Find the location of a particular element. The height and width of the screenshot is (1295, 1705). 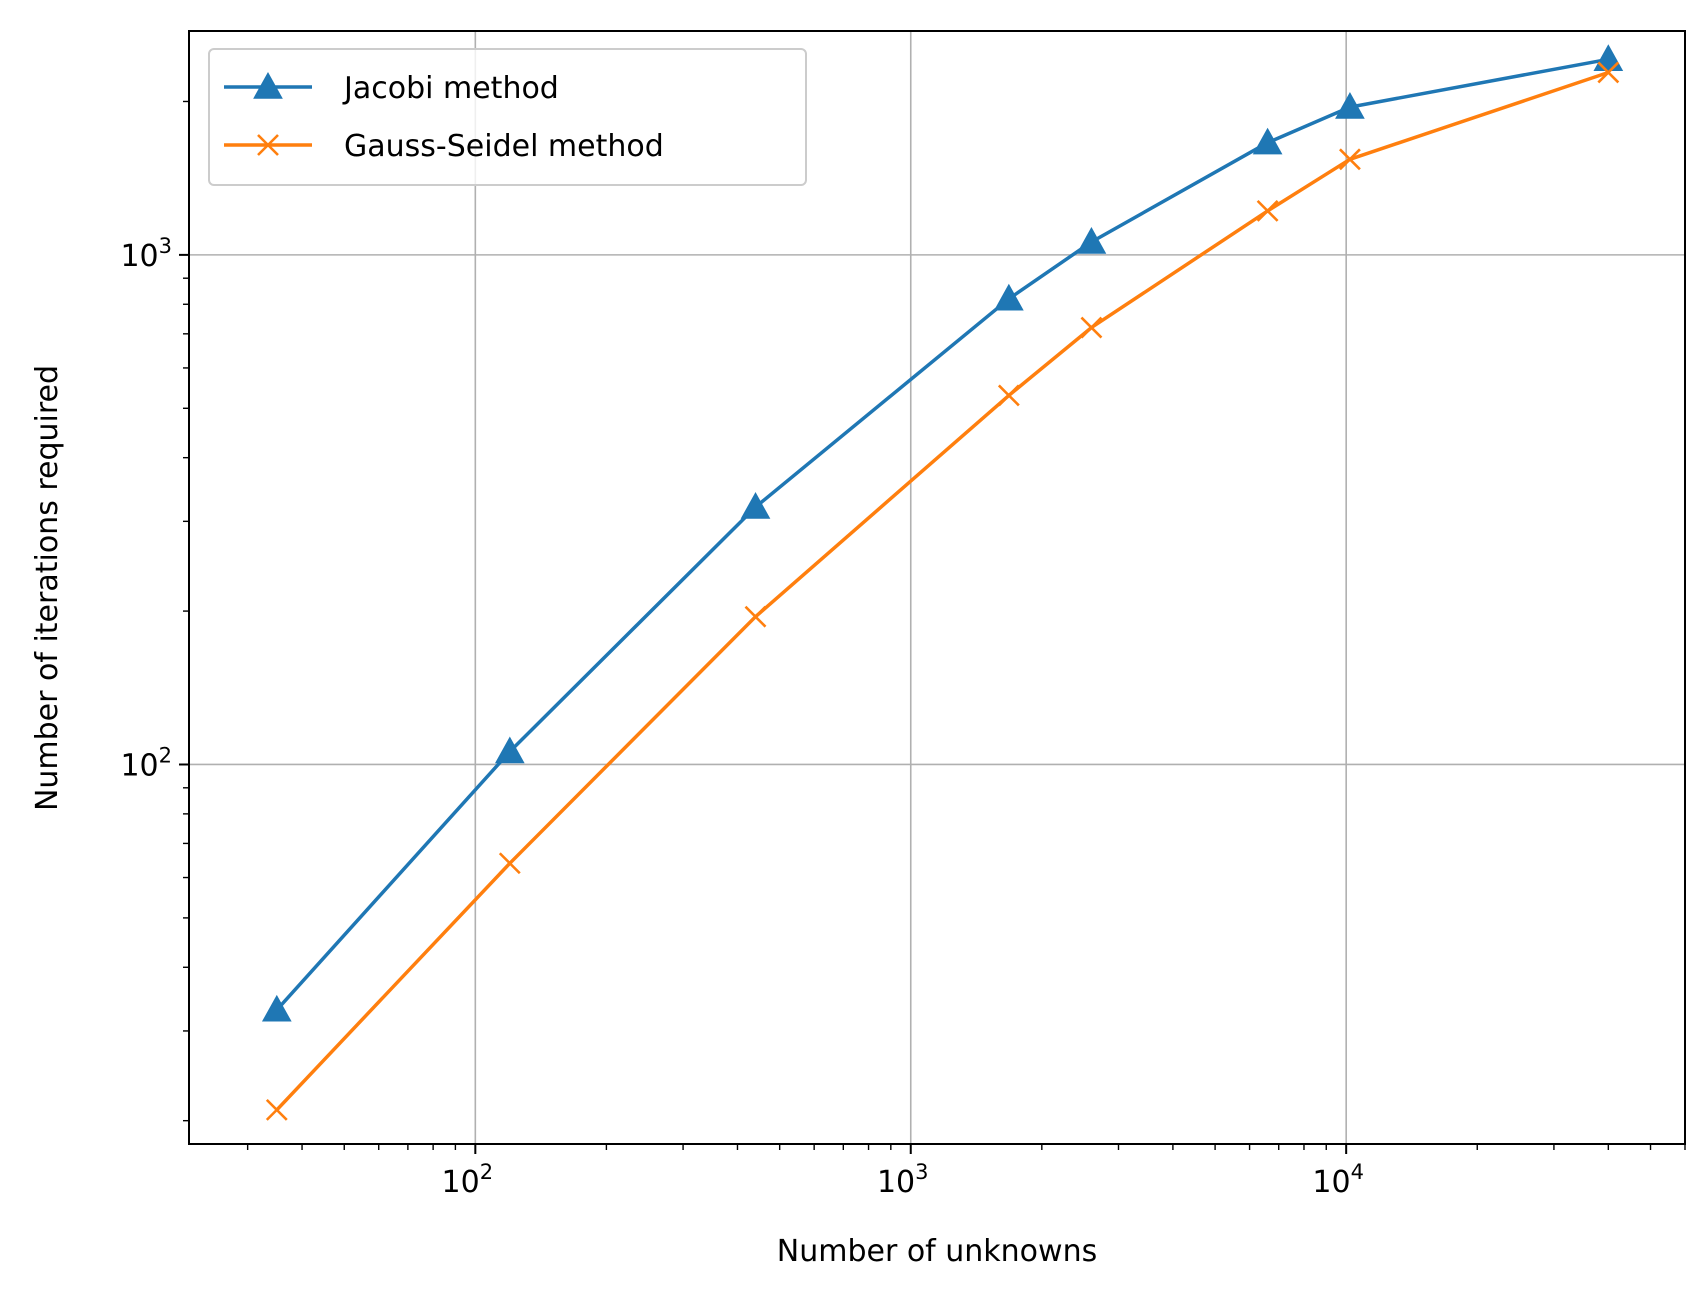

legend-label: Gauss-Seidel method is located at coordinates (504, 146).